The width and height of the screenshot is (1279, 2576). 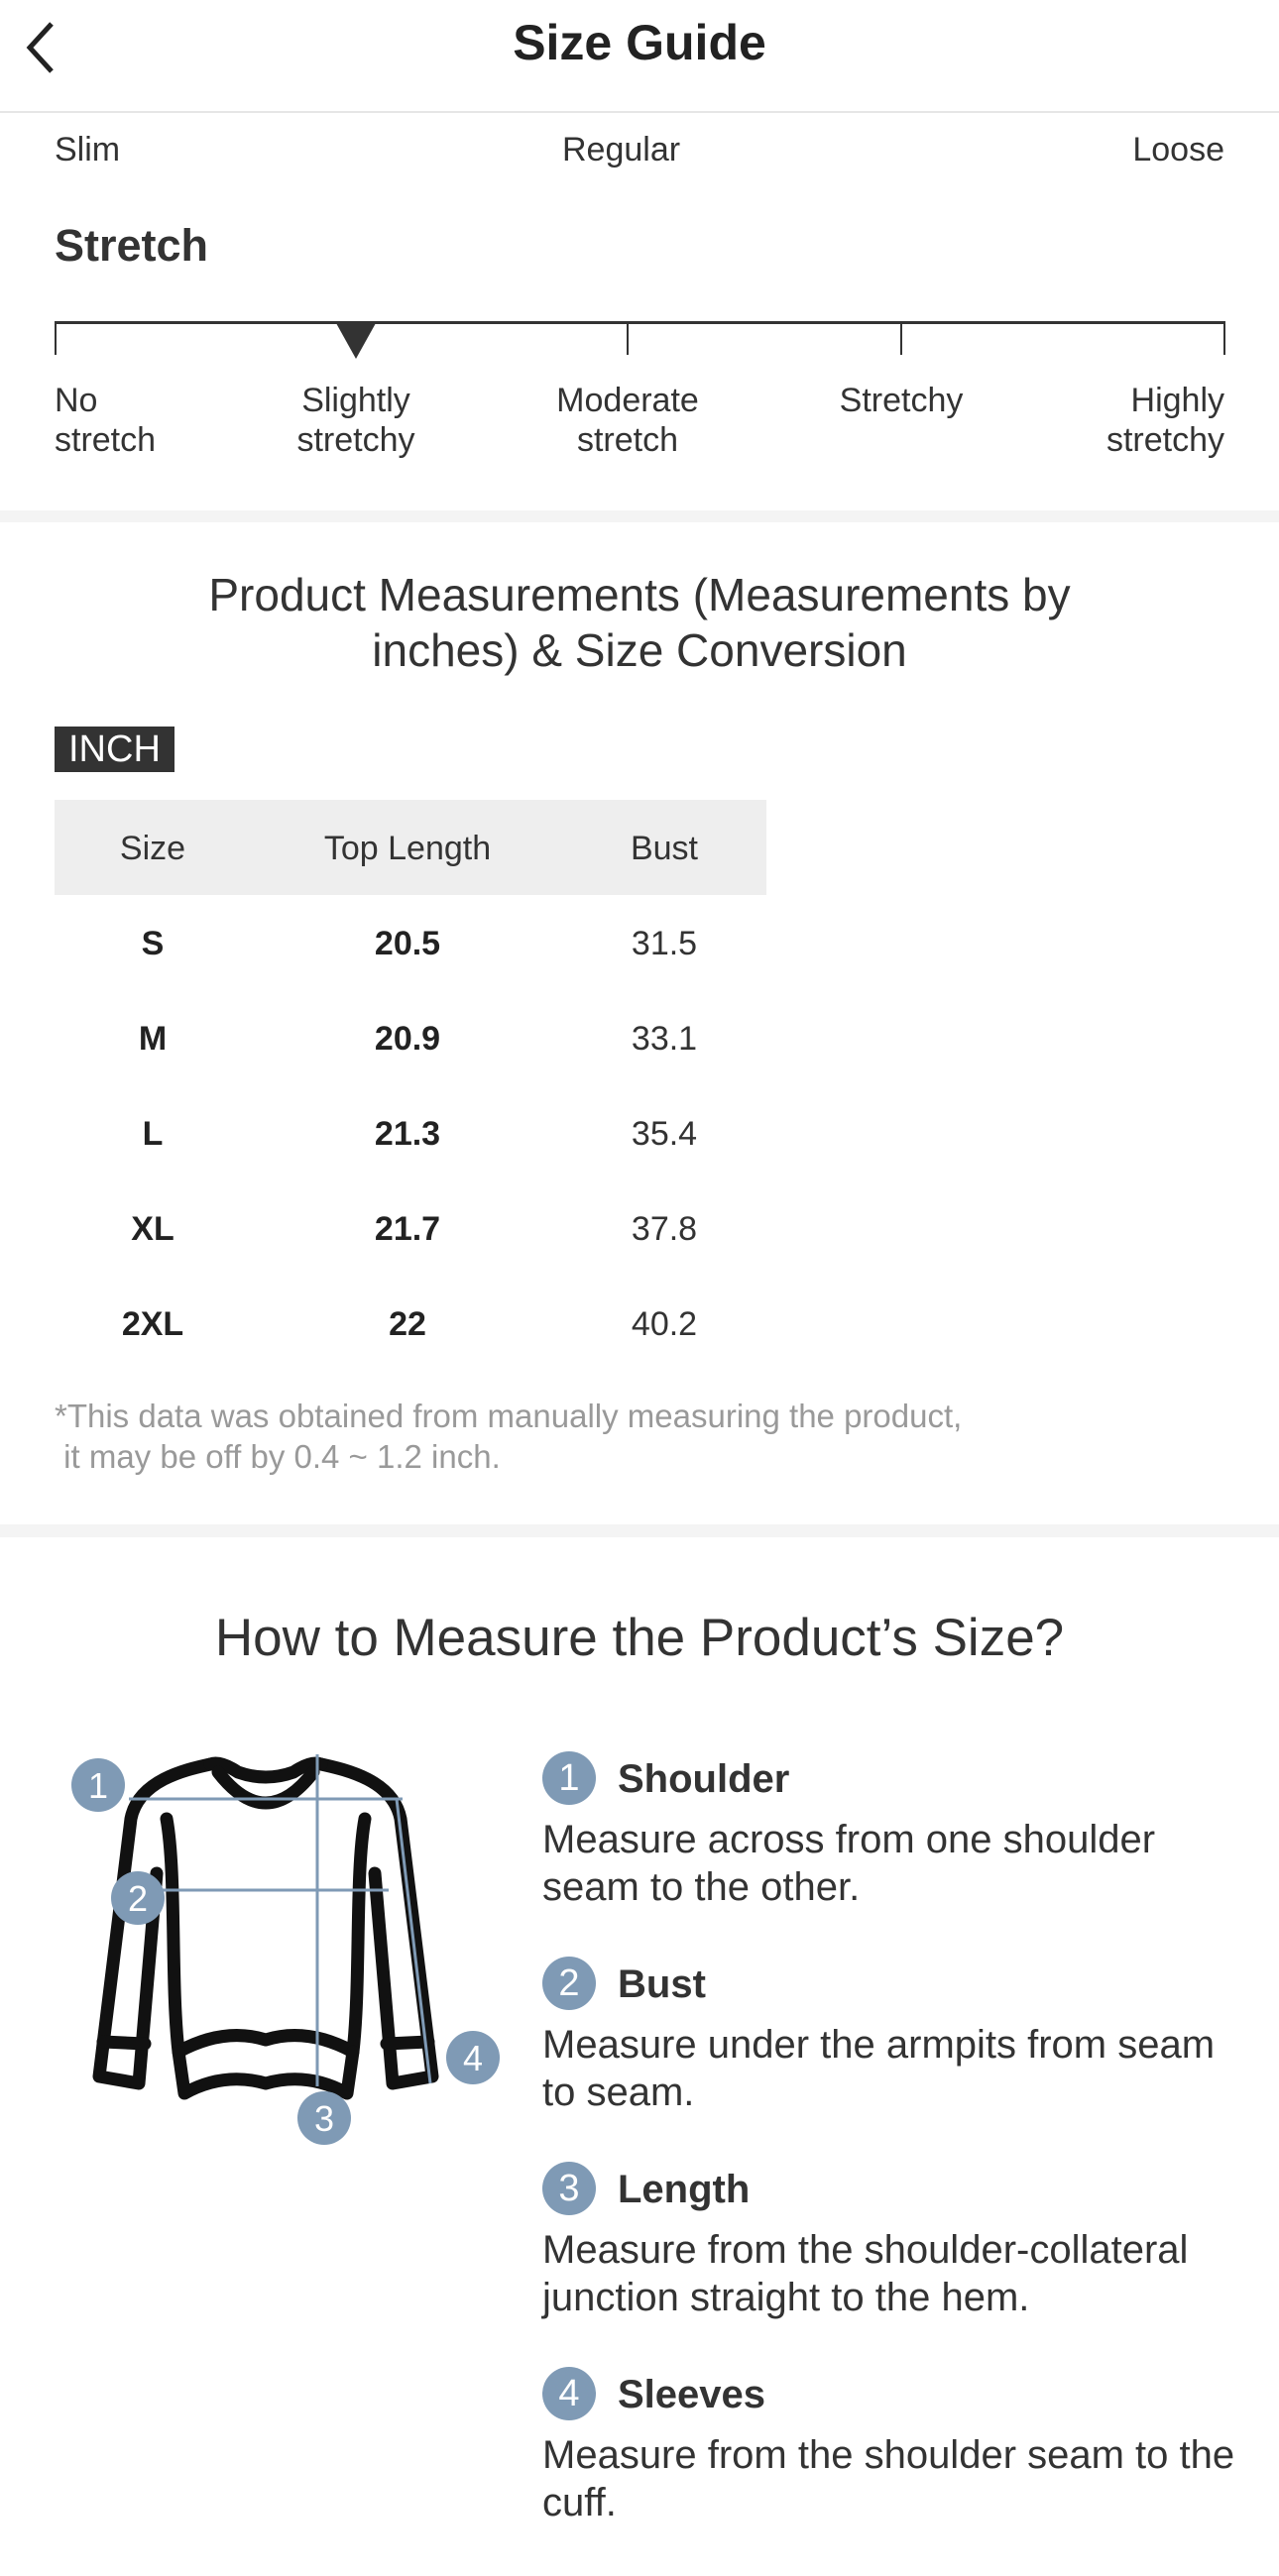 I want to click on step-number-icon: 1, so click(x=569, y=1778).